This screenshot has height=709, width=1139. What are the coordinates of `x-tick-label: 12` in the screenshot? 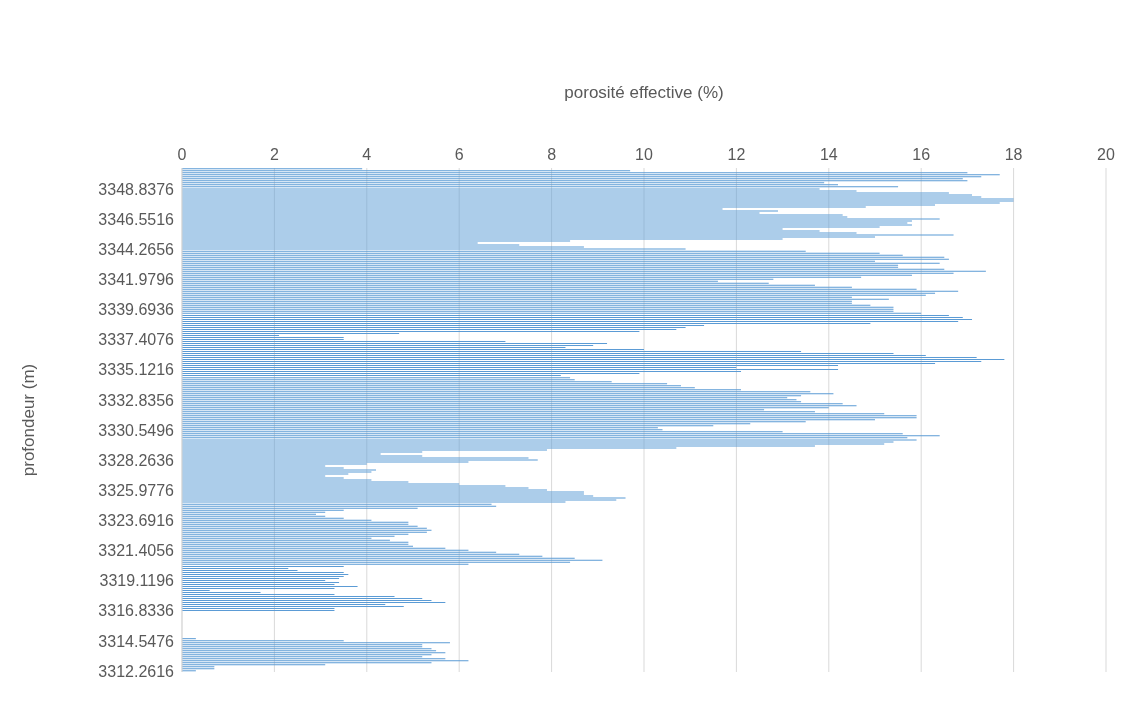 It's located at (736, 154).